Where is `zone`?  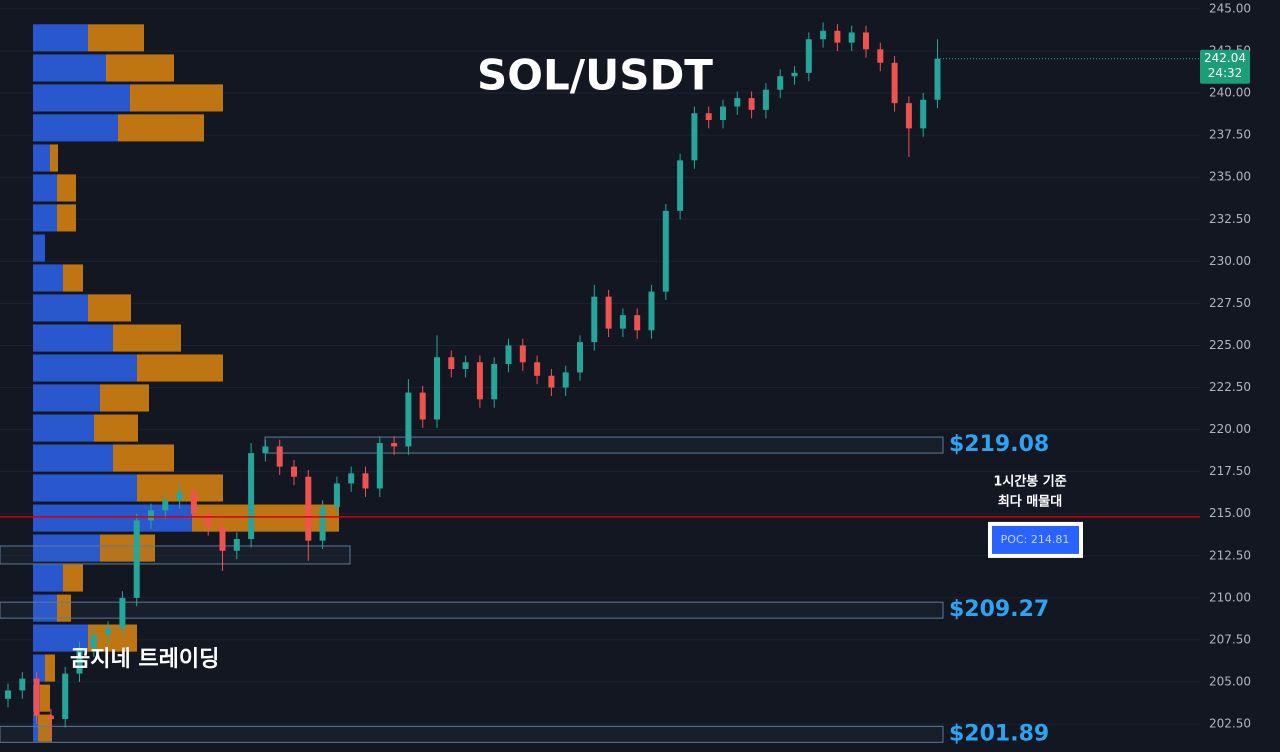
zone is located at coordinates (175, 555).